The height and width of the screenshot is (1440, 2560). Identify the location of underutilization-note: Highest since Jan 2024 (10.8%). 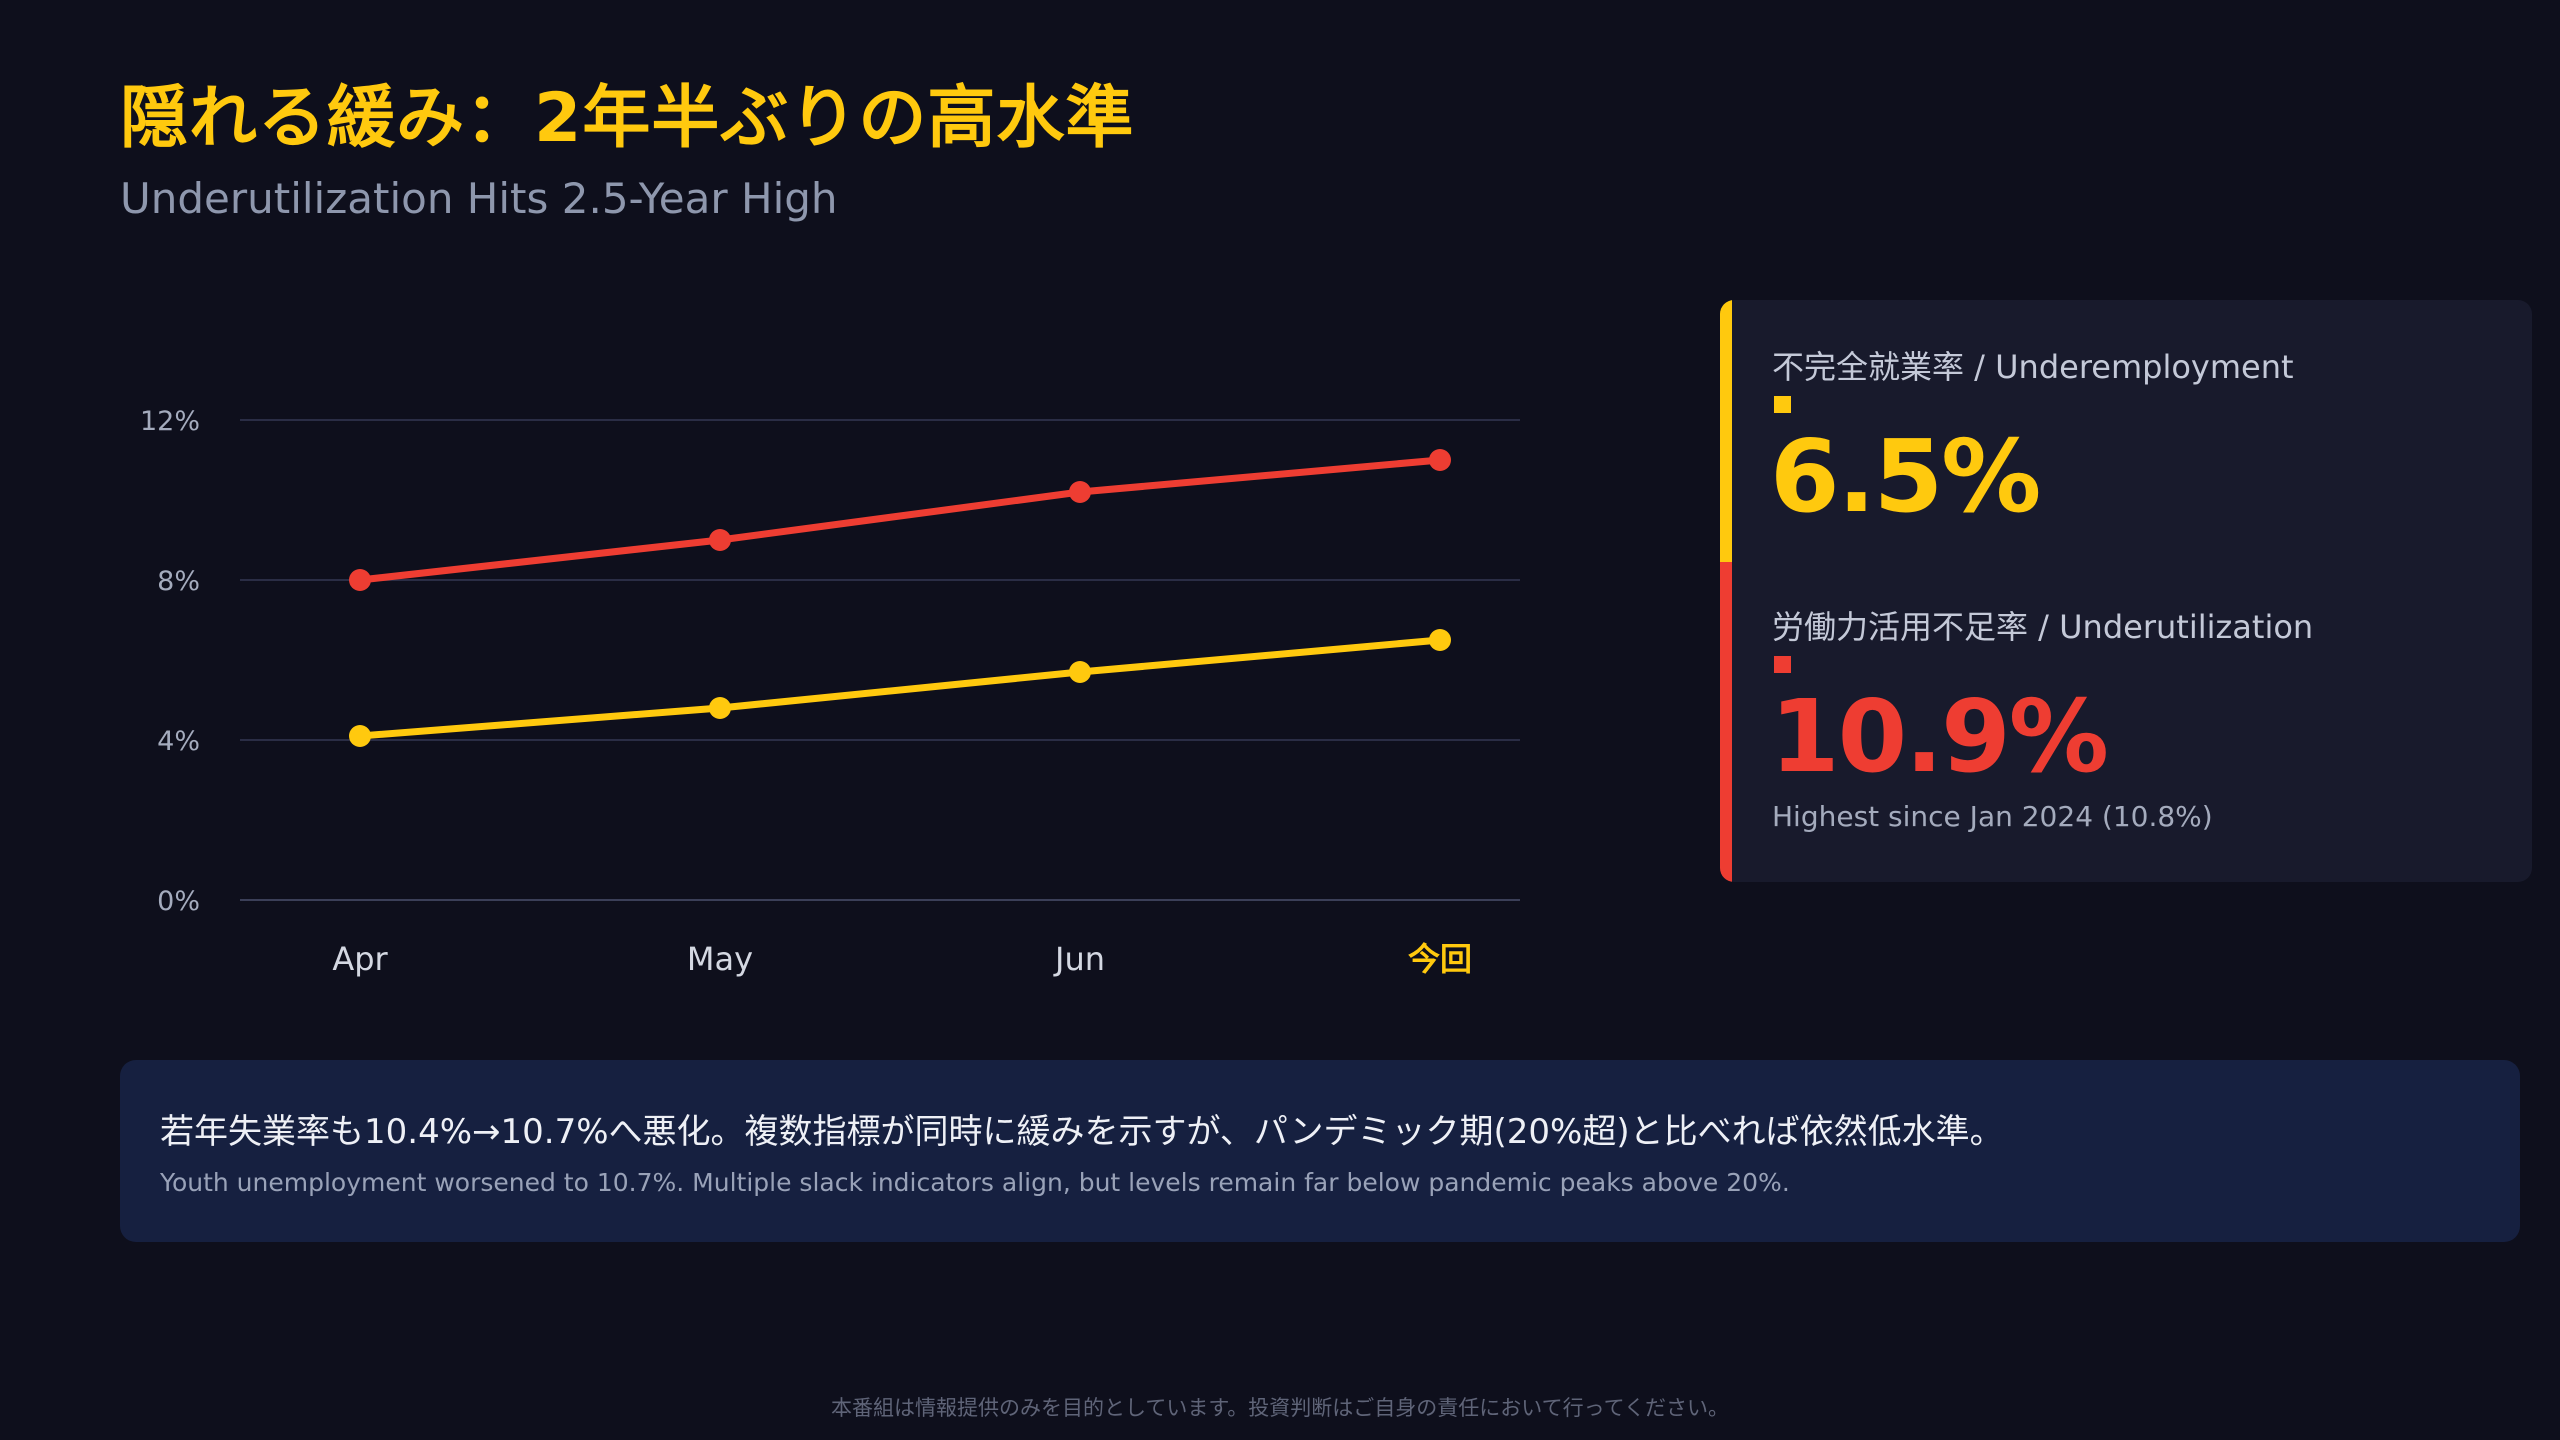
(1992, 816).